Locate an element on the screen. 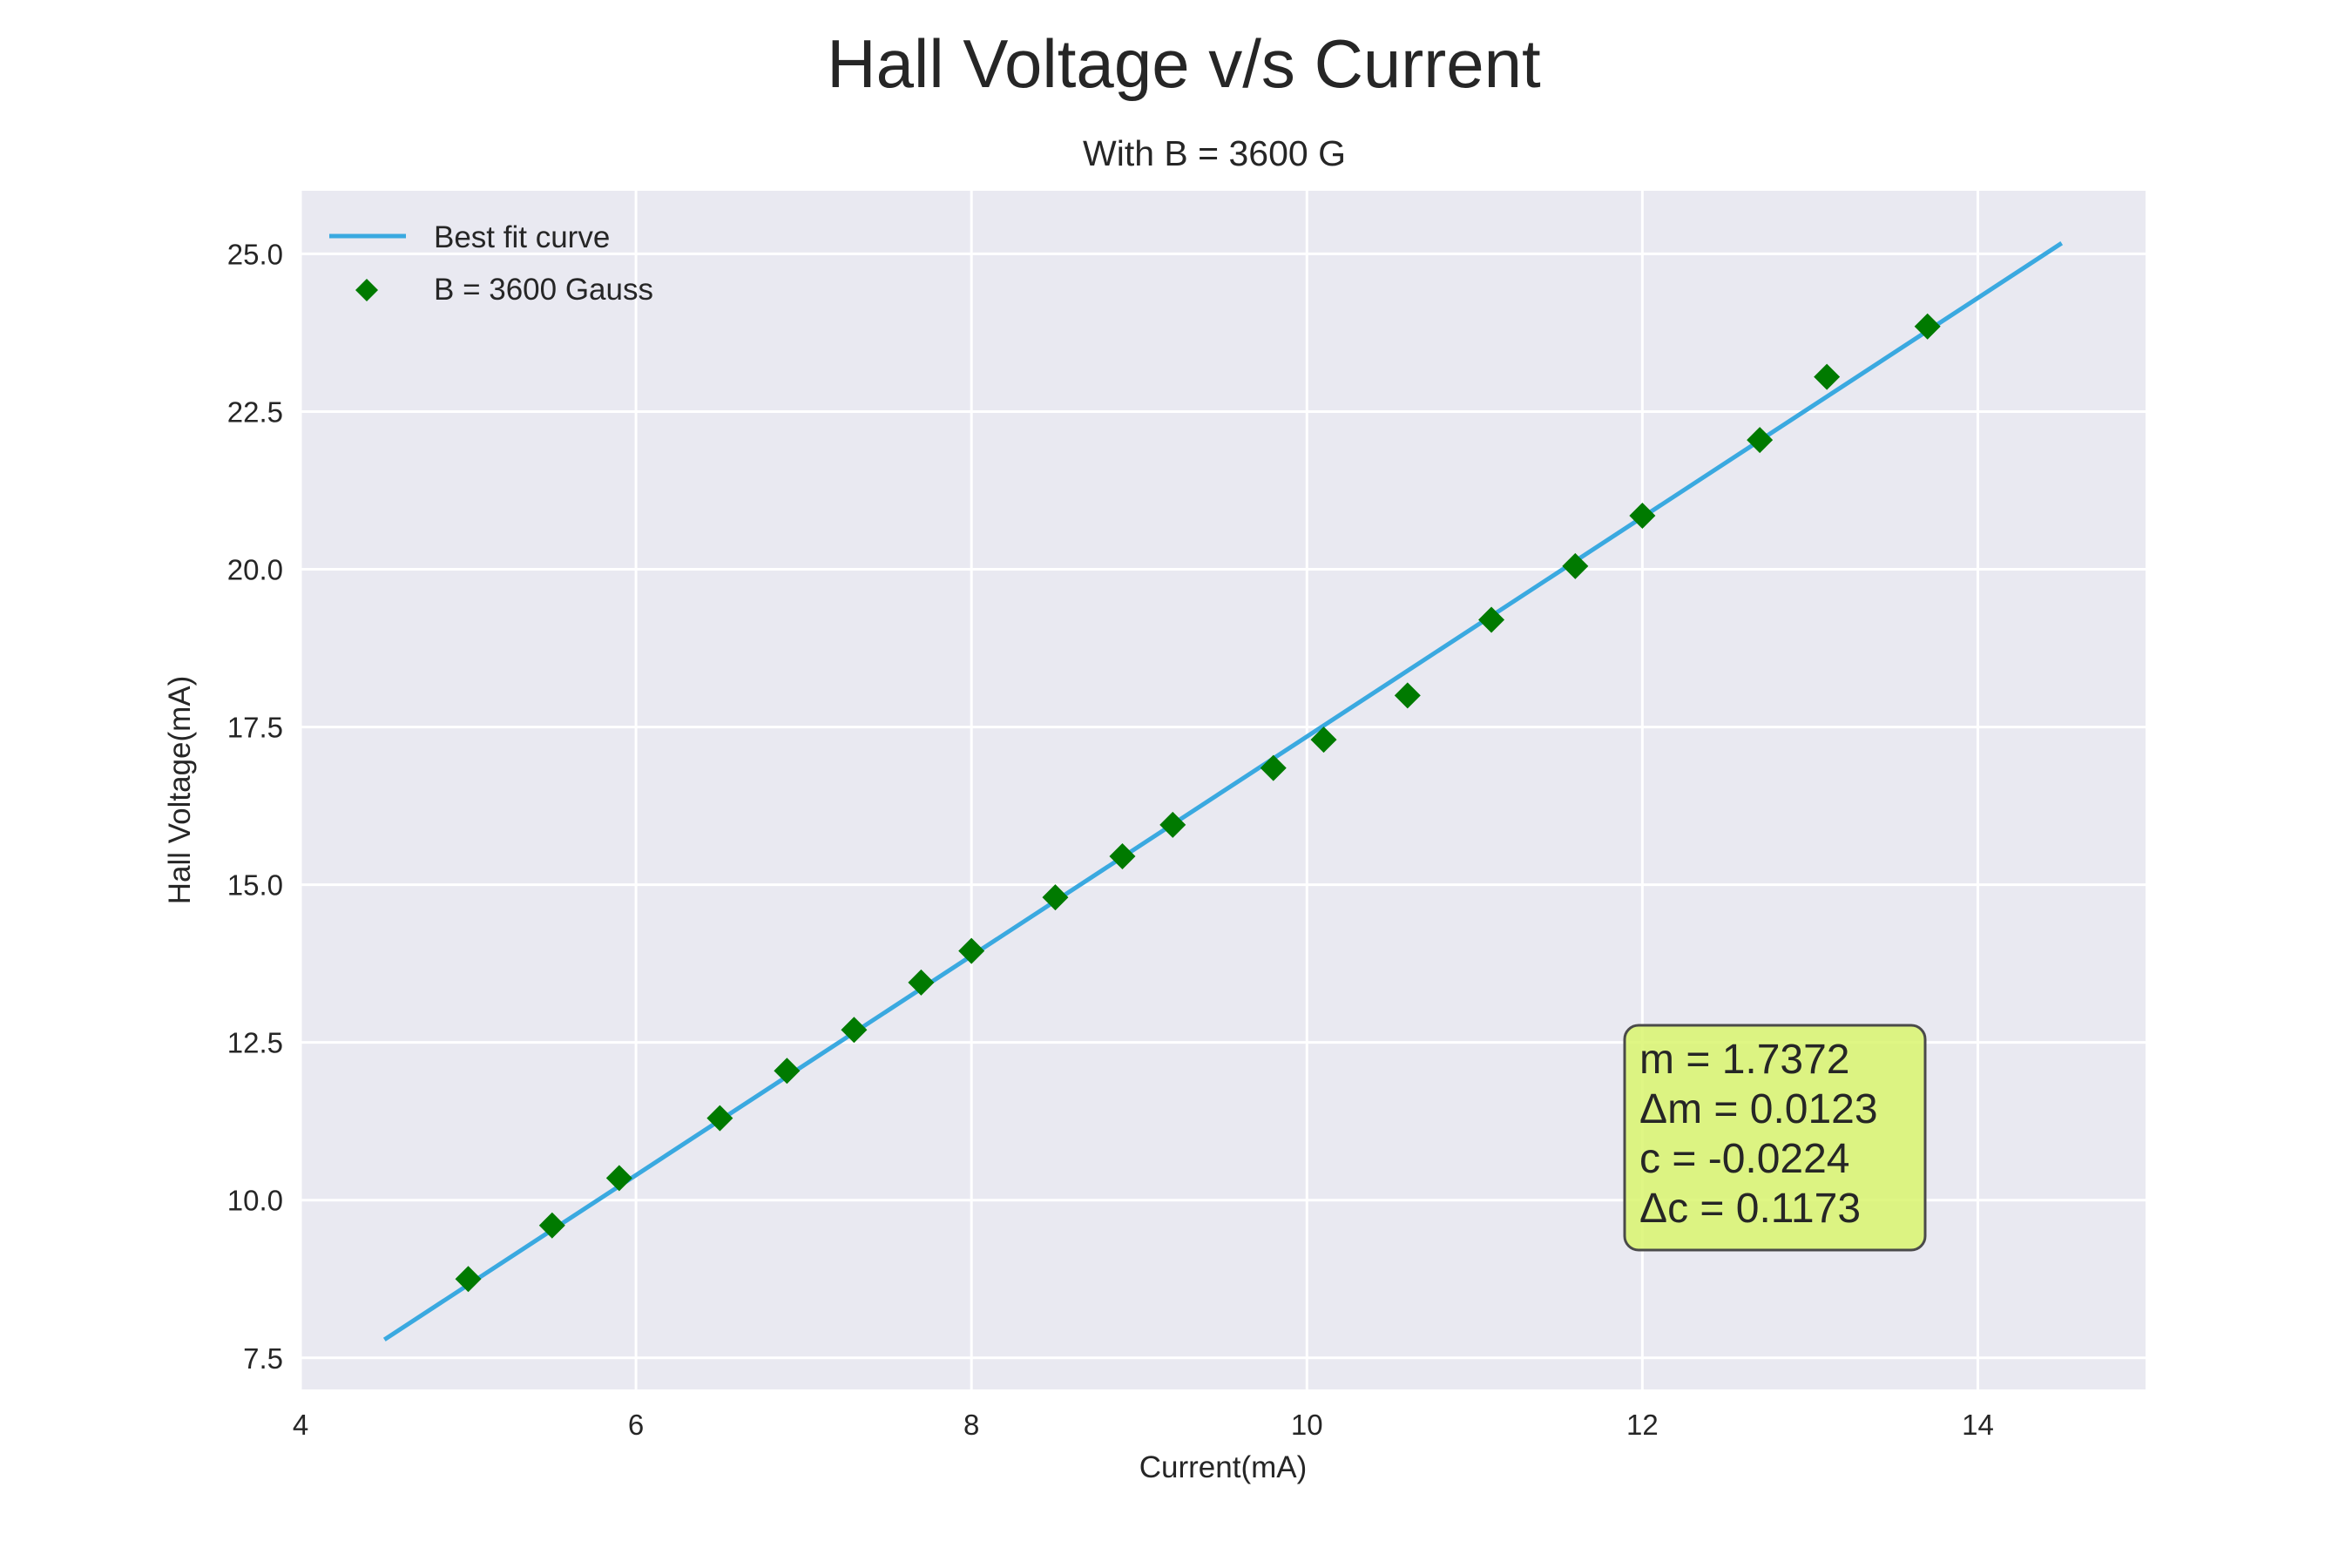 The image size is (2352, 1568). x-tick-label: 4 is located at coordinates (300, 1425).